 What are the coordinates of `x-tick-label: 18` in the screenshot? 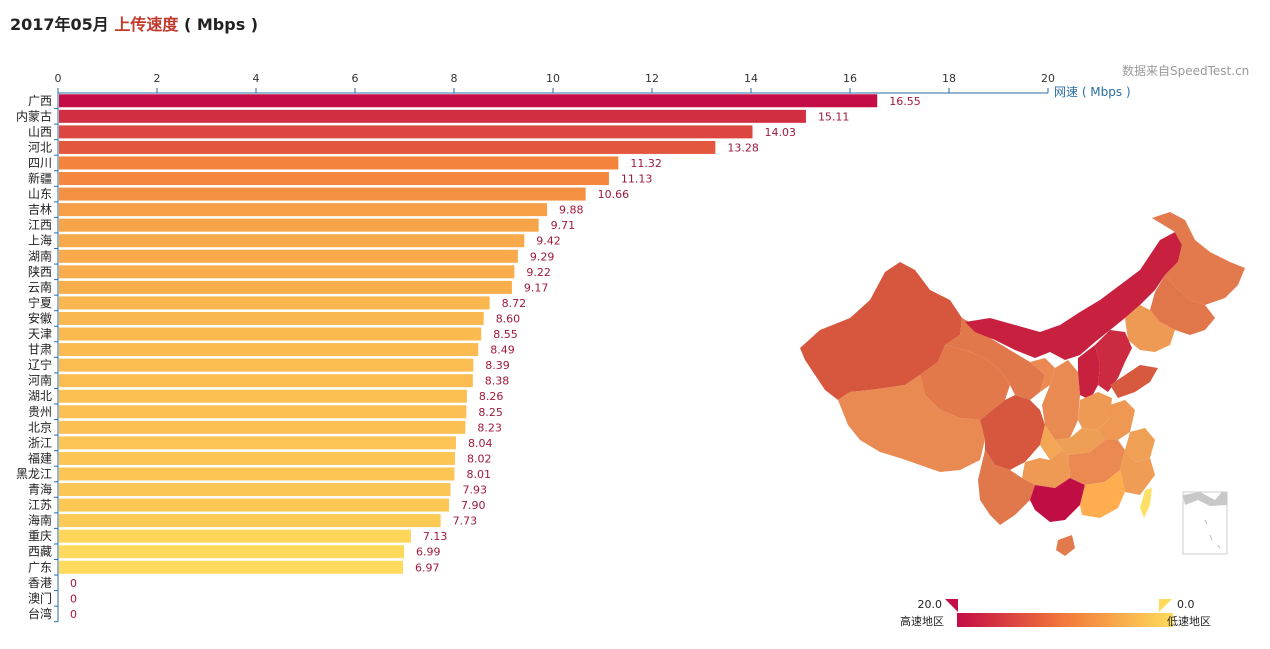 It's located at (949, 78).